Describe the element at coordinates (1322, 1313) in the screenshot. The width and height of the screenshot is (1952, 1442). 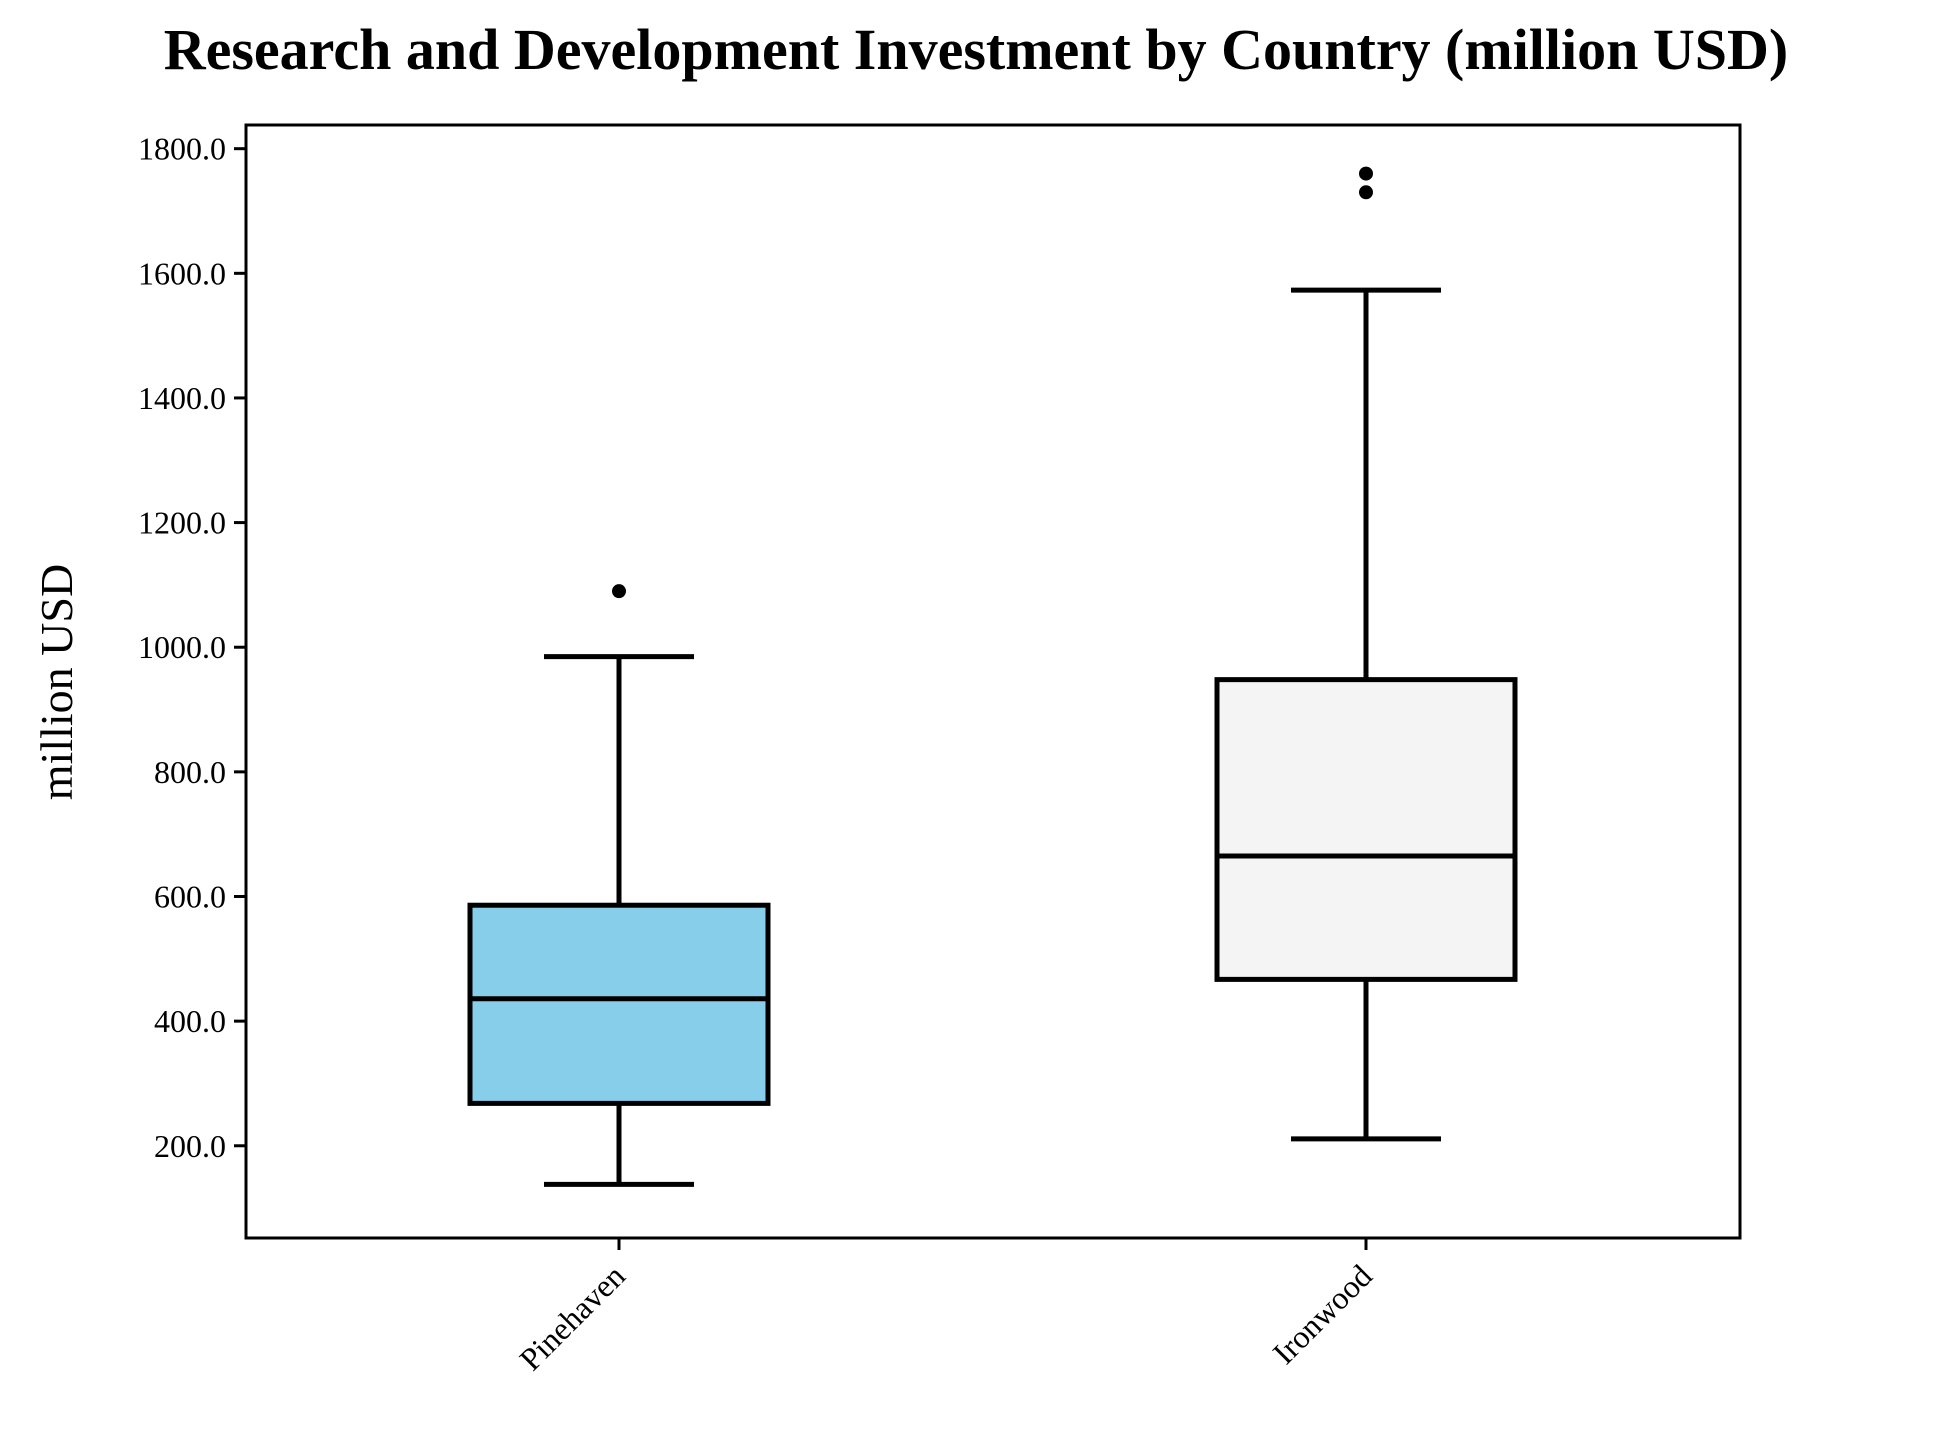
I see `x-tick-label: Ironwood` at that location.